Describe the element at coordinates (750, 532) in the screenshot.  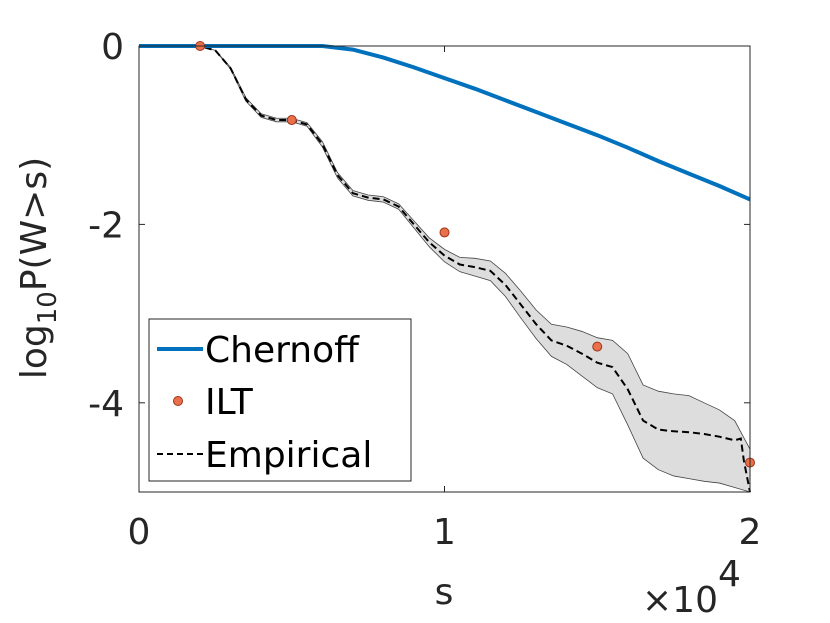
I see `x-tick-label: 2` at that location.